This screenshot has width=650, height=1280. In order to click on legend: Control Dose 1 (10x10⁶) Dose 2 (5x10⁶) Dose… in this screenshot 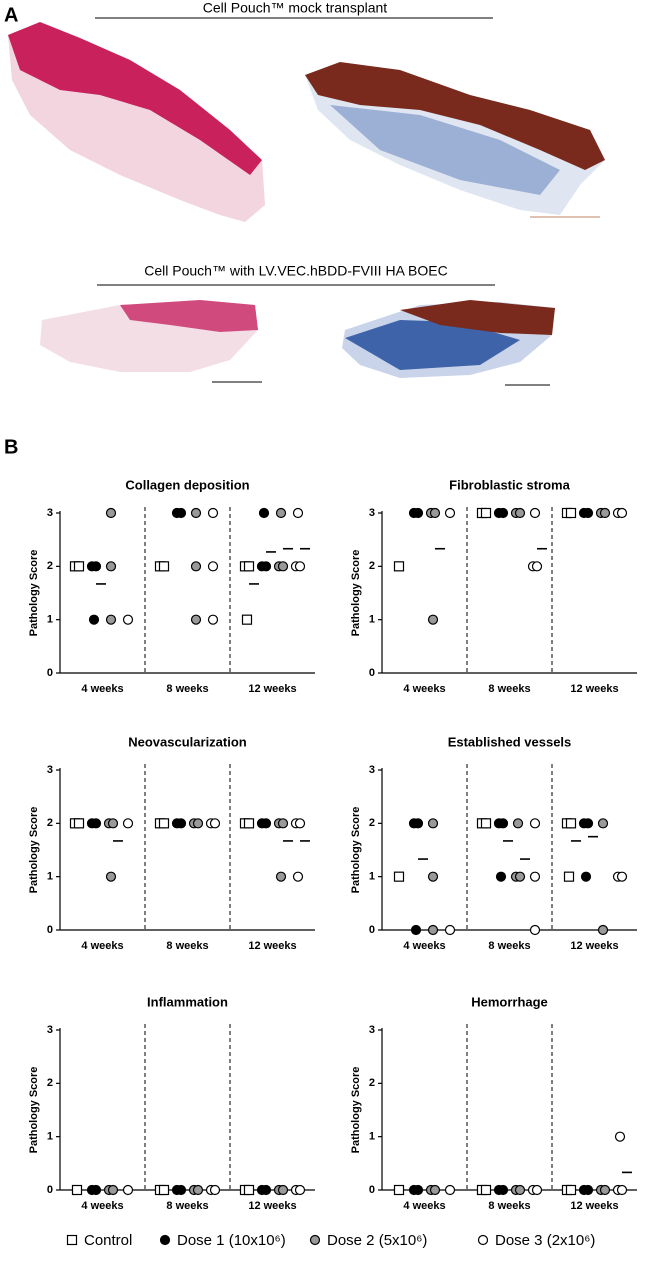, I will do `click(330, 1240)`.